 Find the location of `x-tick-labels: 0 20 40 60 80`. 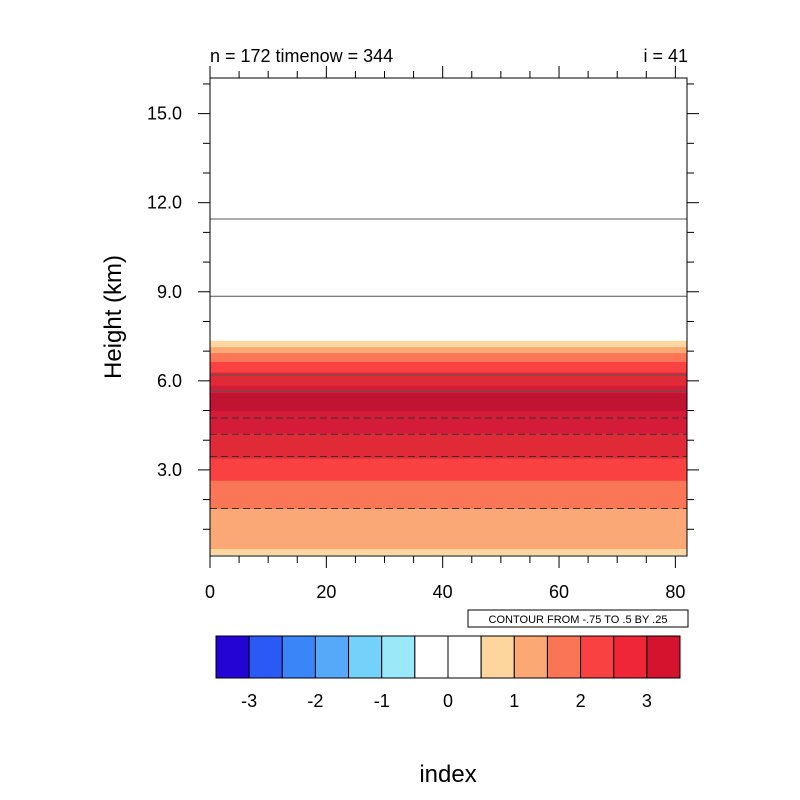

x-tick-labels: 0 20 40 60 80 is located at coordinates (445, 592).